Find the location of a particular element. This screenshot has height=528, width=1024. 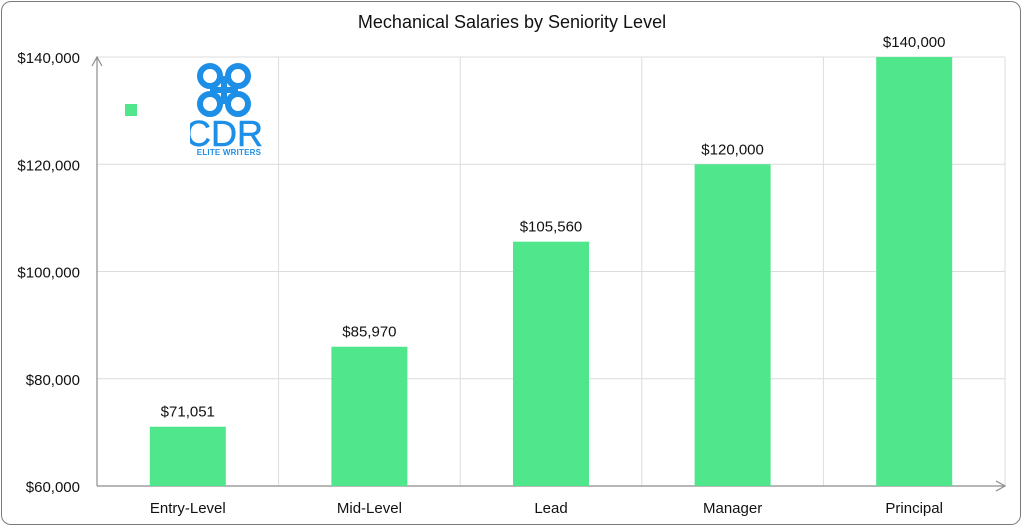

x-tick-labels: Entry-Level Mid-Level Lead Manager Principal is located at coordinates (546, 508).